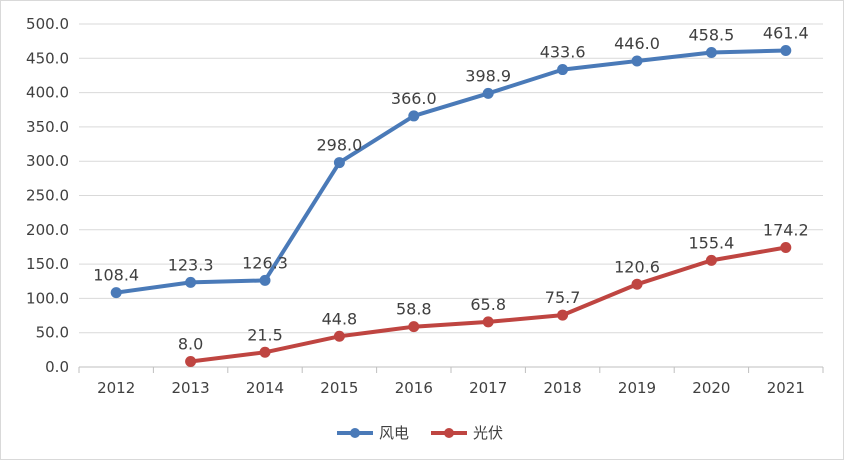  I want to click on y-tick-label: 300.0, so click(47, 161).